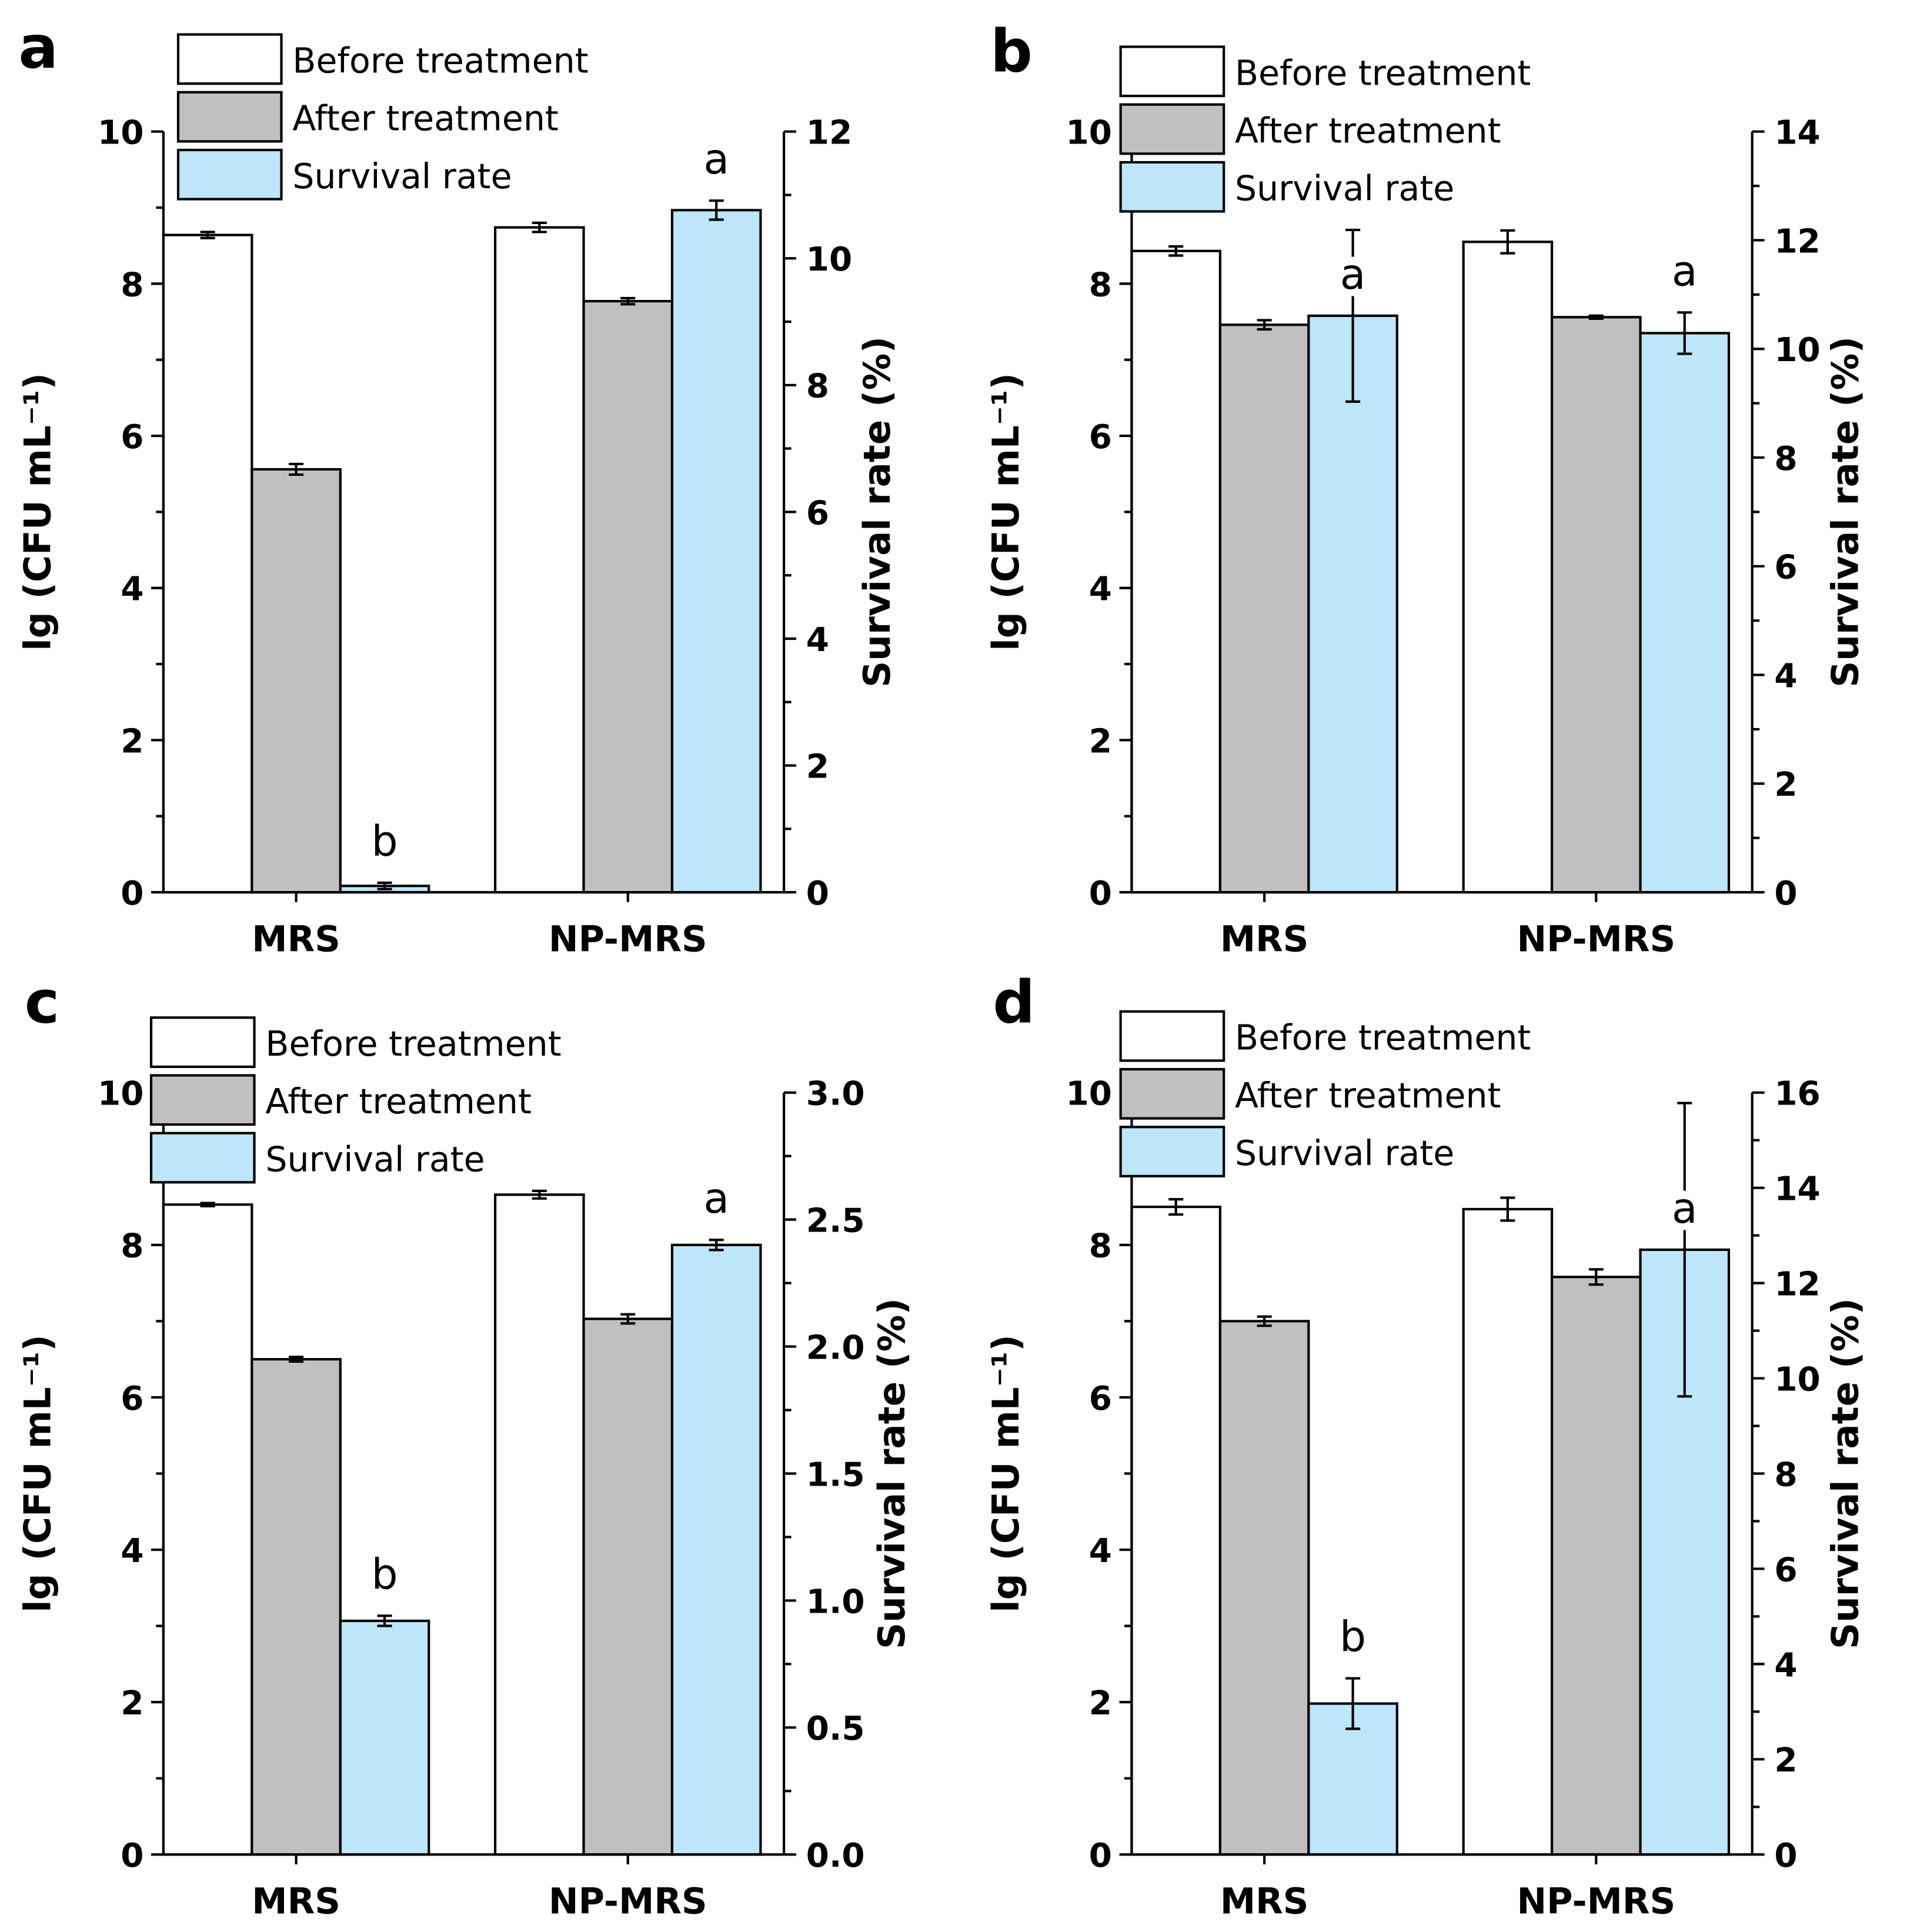  Describe the element at coordinates (1100, 1246) in the screenshot. I see `left-tick-label: 8` at that location.